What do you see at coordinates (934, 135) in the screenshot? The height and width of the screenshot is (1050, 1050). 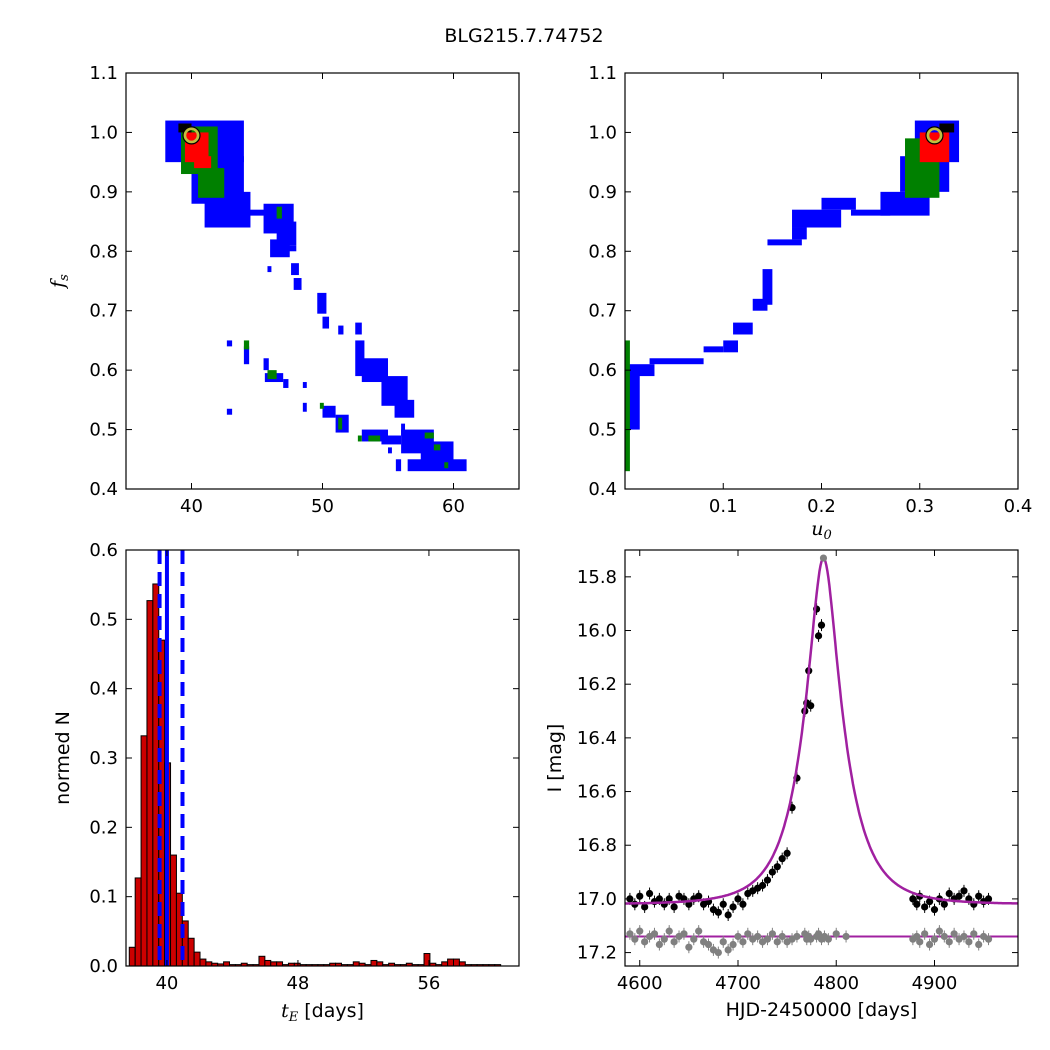 I see `best-fit-marker-edge` at bounding box center [934, 135].